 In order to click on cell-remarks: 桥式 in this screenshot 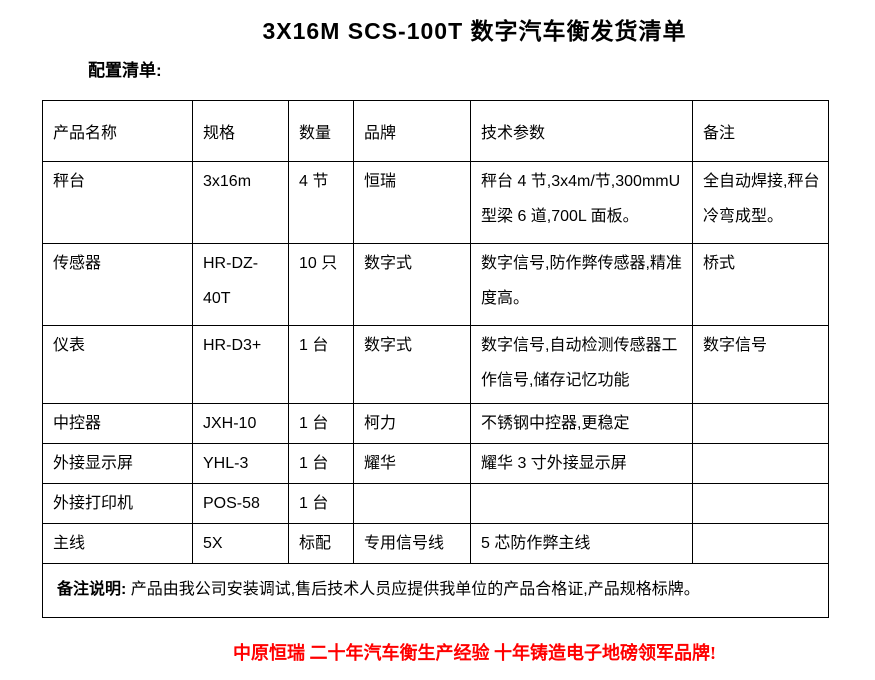, I will do `click(760, 284)`.